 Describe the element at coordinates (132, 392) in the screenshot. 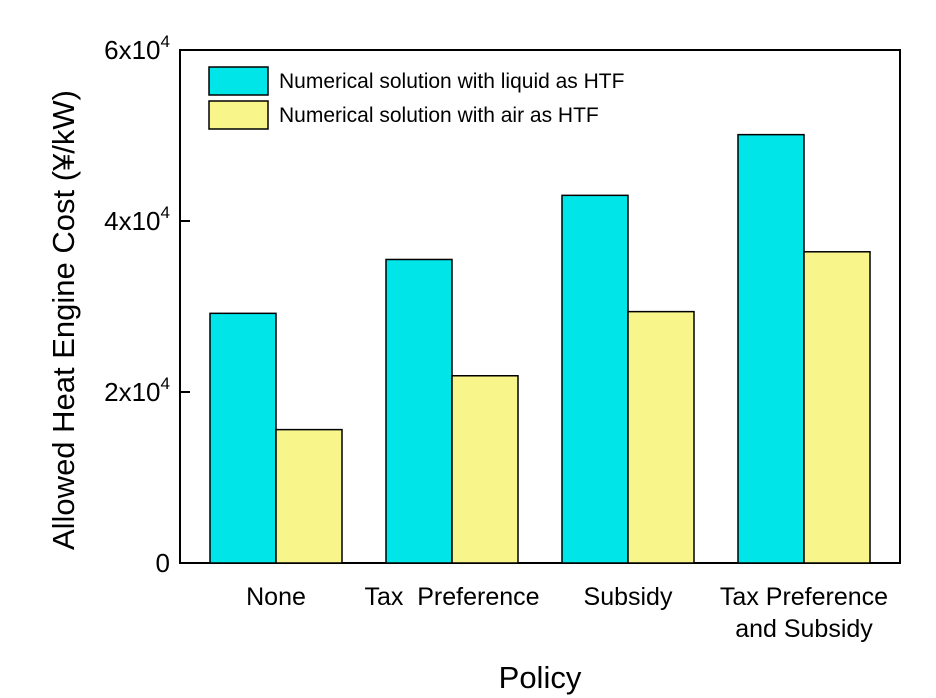

I see `y-tick-base: 2x10` at that location.